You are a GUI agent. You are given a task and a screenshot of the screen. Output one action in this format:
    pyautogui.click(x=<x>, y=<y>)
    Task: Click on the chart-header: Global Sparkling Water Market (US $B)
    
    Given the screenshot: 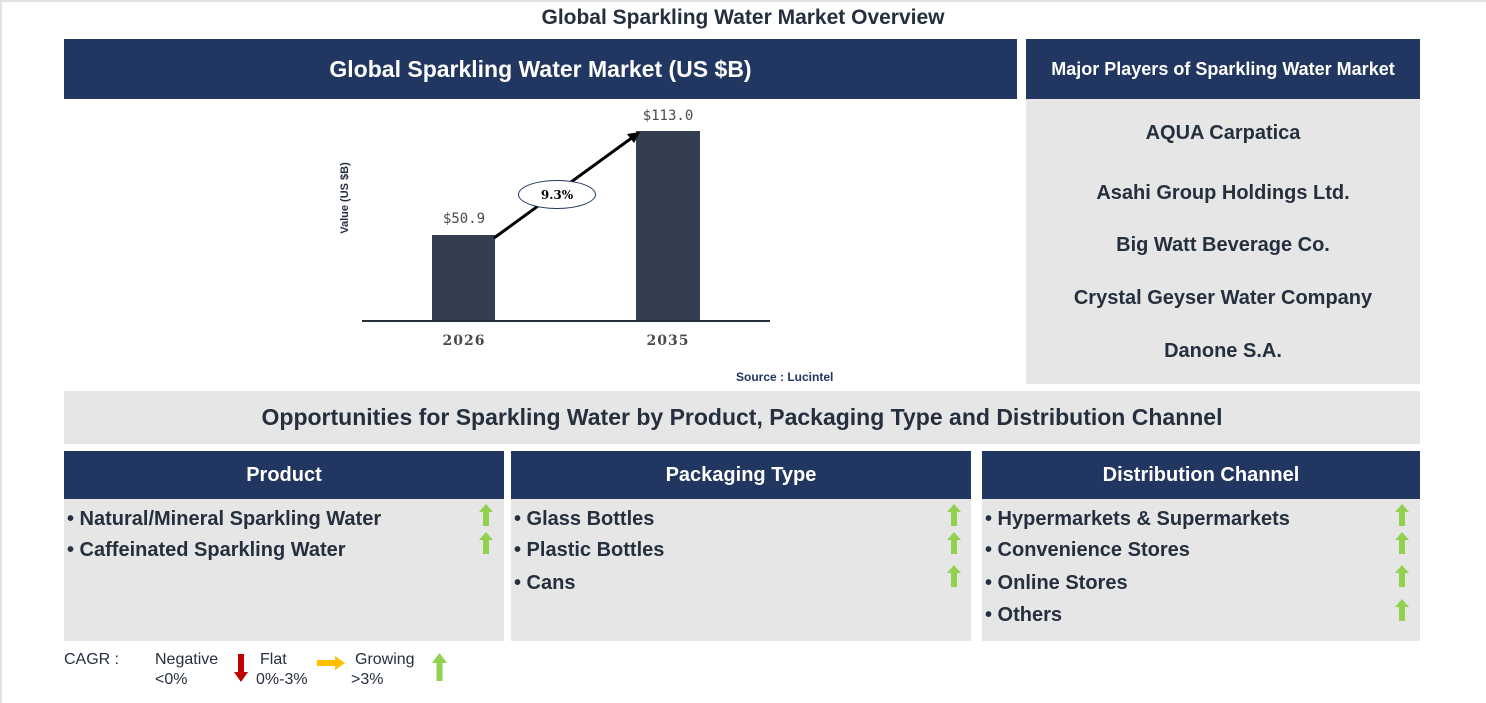 What is the action you would take?
    pyautogui.click(x=540, y=69)
    